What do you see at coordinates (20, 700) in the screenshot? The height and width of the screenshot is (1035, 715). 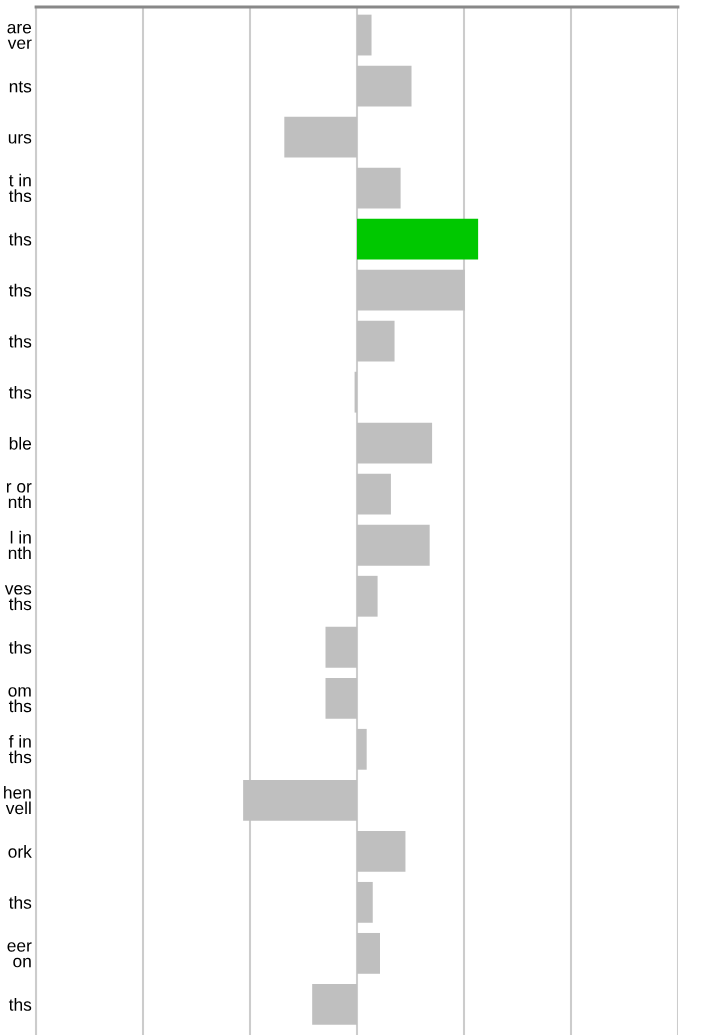 I see `y-tick-label: om ths` at bounding box center [20, 700].